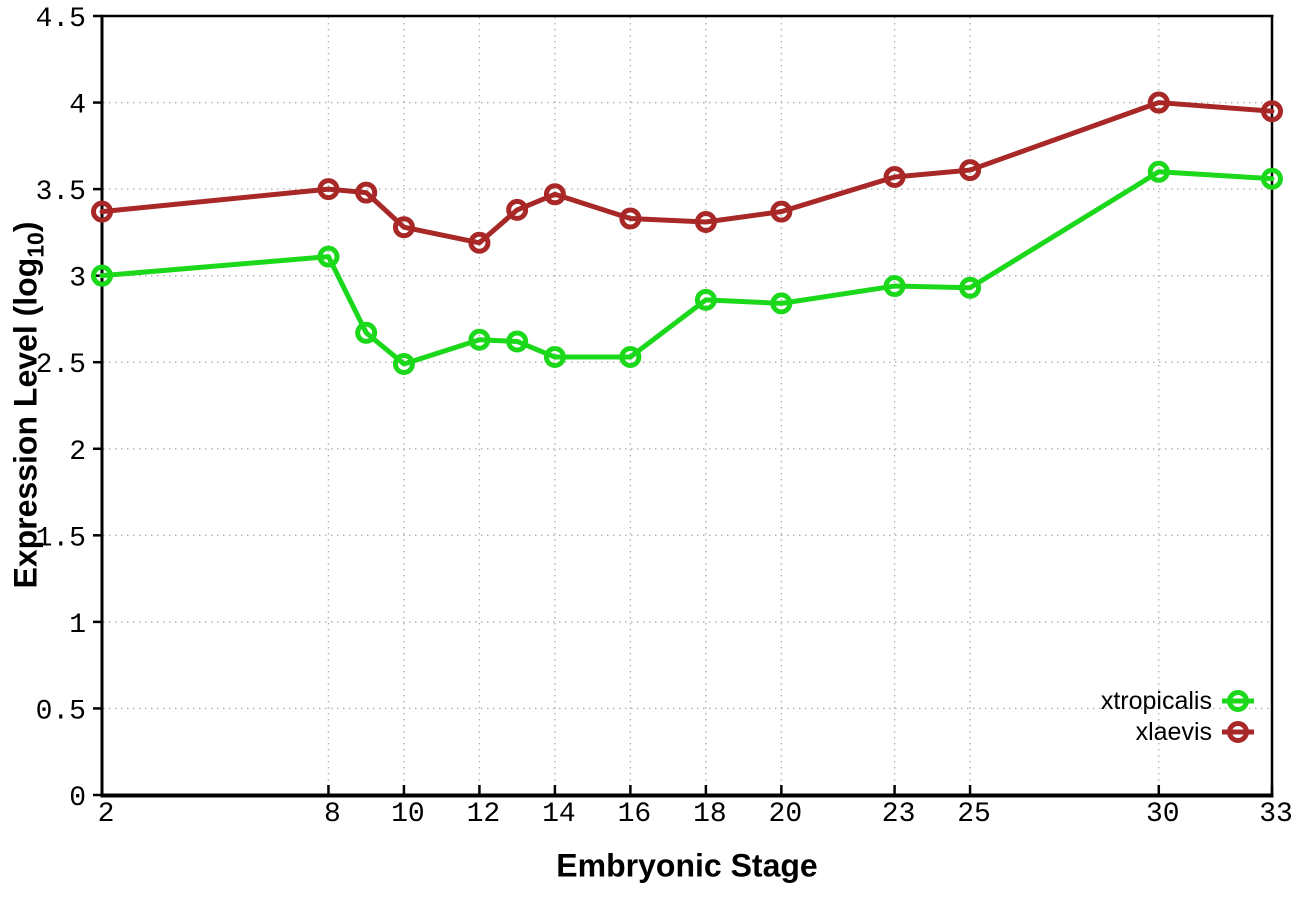  Describe the element at coordinates (332, 814) in the screenshot. I see `x-tick-label: 8` at that location.